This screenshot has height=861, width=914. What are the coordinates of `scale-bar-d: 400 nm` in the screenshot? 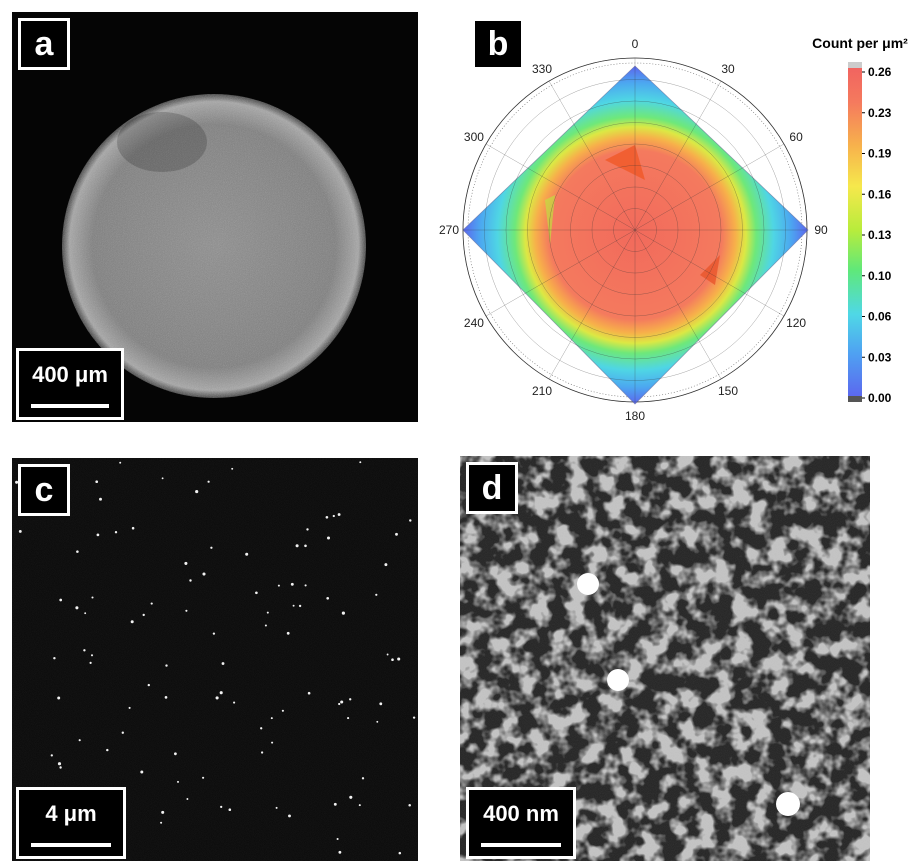 It's located at (521, 823).